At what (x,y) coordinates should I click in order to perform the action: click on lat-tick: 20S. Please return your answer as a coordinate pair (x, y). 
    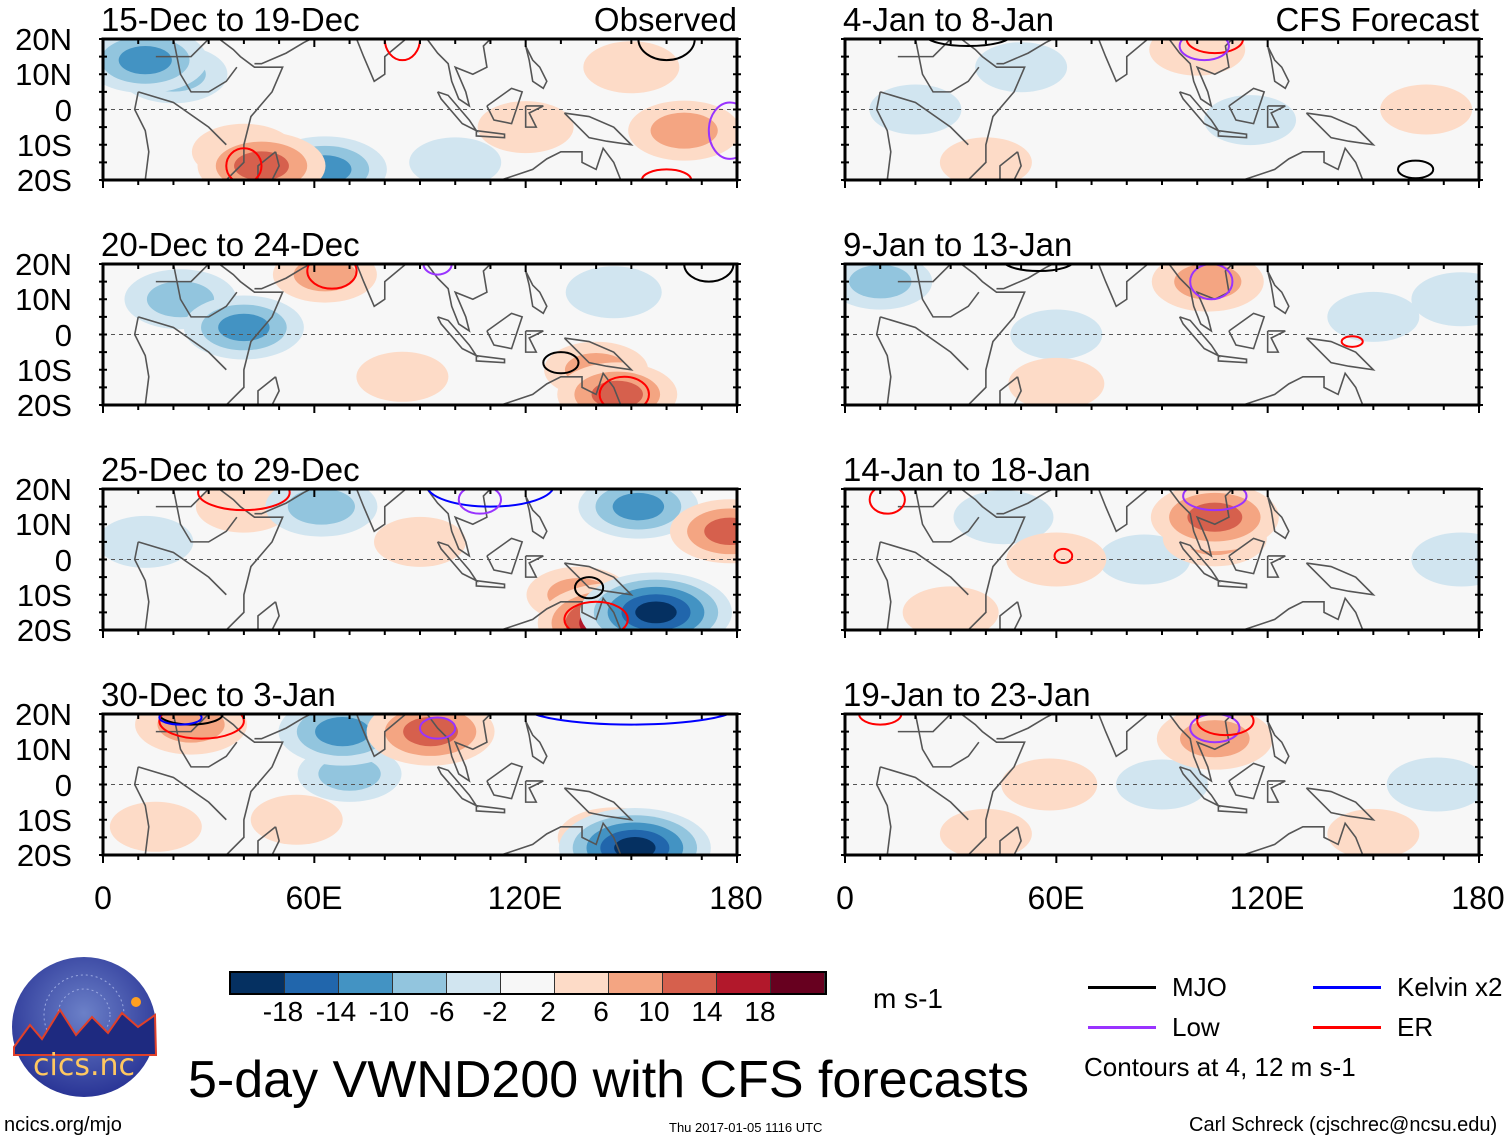
    Looking at the image, I should click on (44, 855).